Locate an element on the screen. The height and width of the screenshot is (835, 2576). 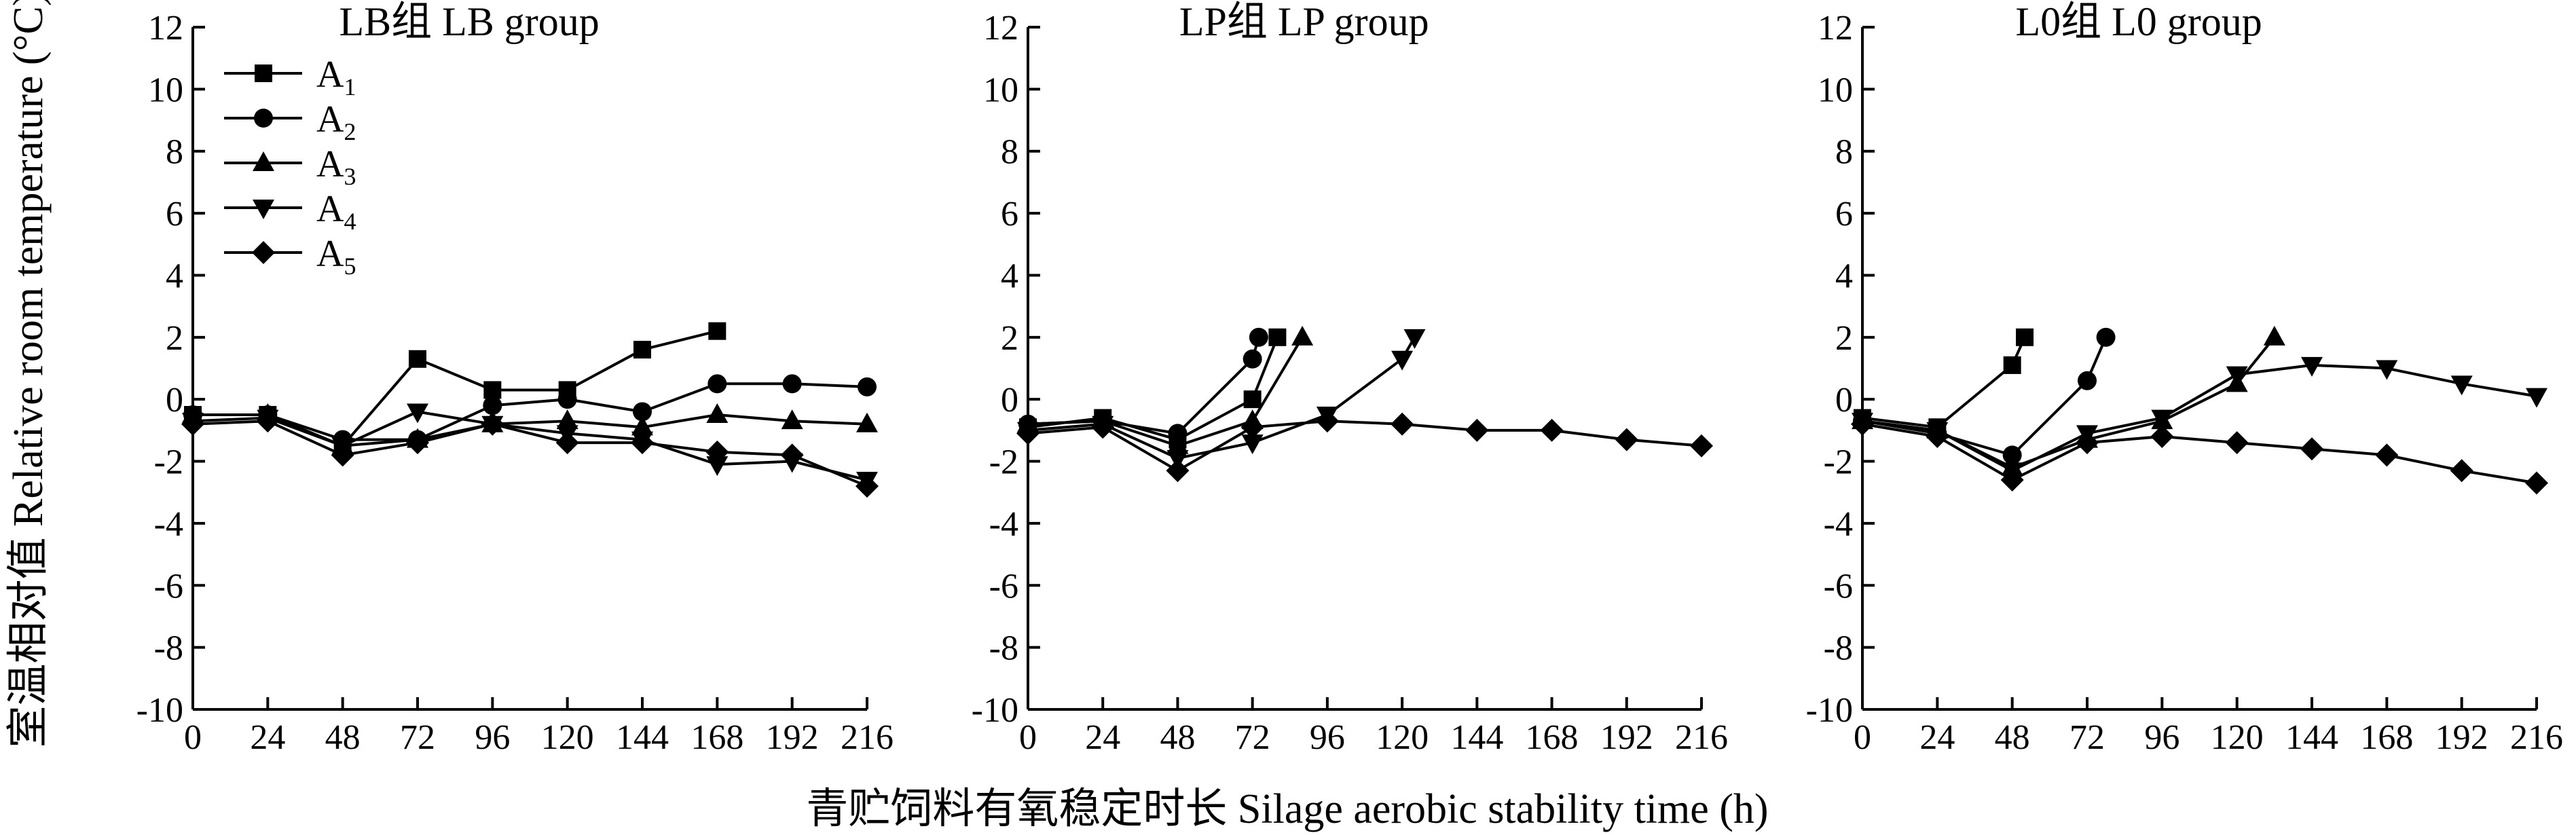
legend-label: A2 is located at coordinates (336, 121).